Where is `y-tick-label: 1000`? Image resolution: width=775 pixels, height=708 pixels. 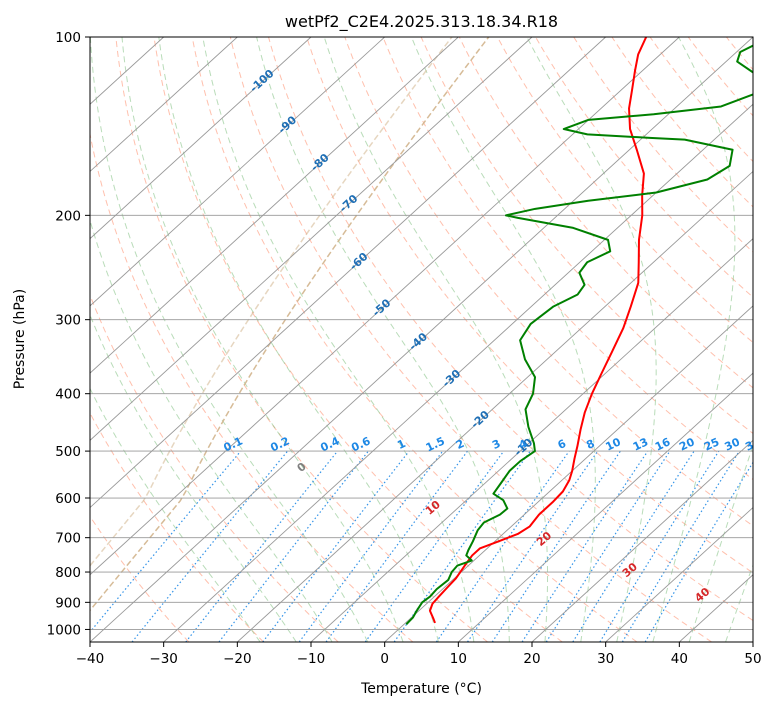
y-tick-label: 1000 is located at coordinates (64, 630).